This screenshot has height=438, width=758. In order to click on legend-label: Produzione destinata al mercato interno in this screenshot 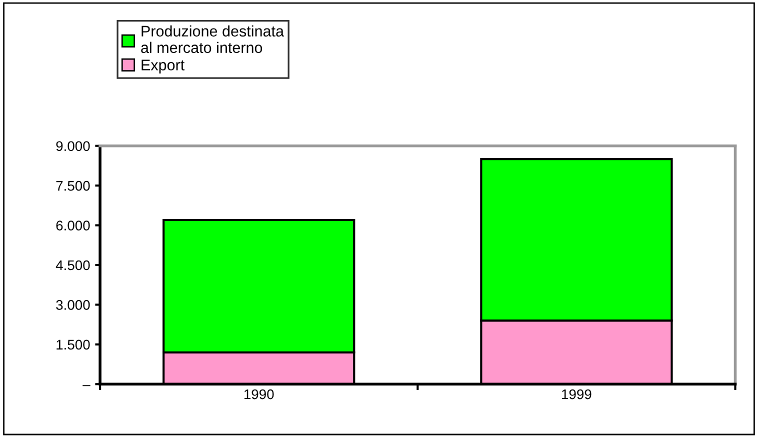, I will do `click(212, 39)`.